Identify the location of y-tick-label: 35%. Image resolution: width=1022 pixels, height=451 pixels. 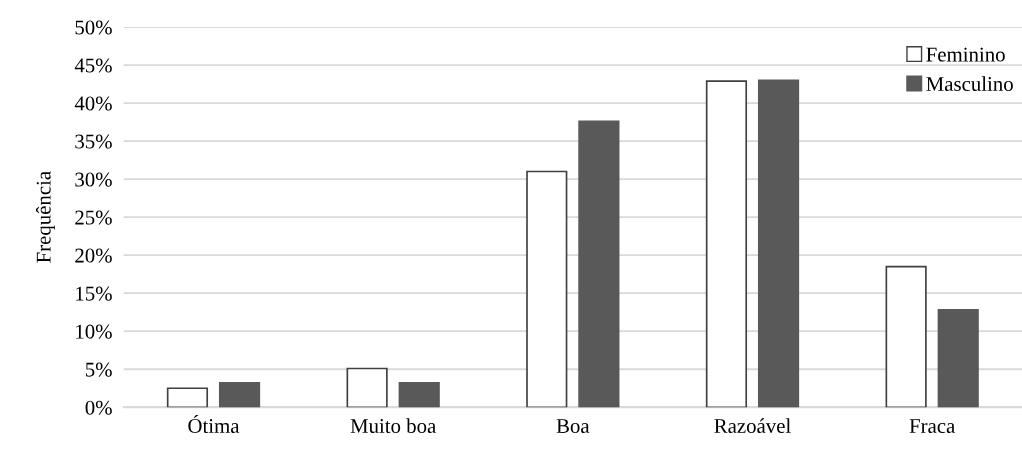
(93, 141).